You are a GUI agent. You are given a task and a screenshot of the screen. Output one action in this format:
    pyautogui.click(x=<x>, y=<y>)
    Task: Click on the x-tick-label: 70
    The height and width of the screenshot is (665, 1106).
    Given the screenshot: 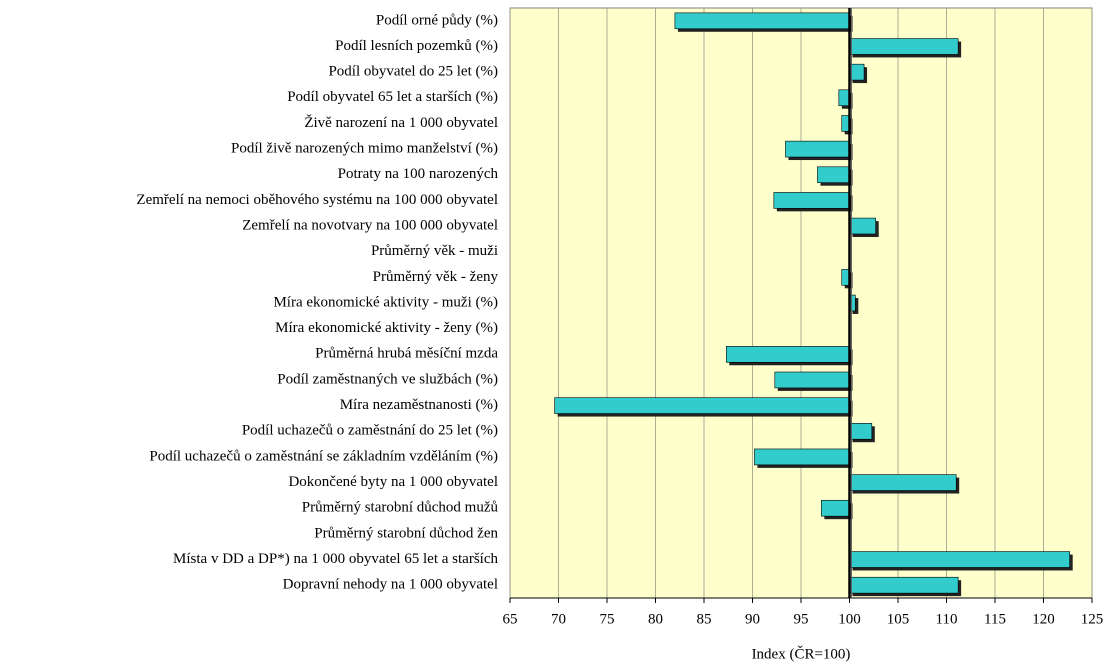 What is the action you would take?
    pyautogui.click(x=558, y=619)
    